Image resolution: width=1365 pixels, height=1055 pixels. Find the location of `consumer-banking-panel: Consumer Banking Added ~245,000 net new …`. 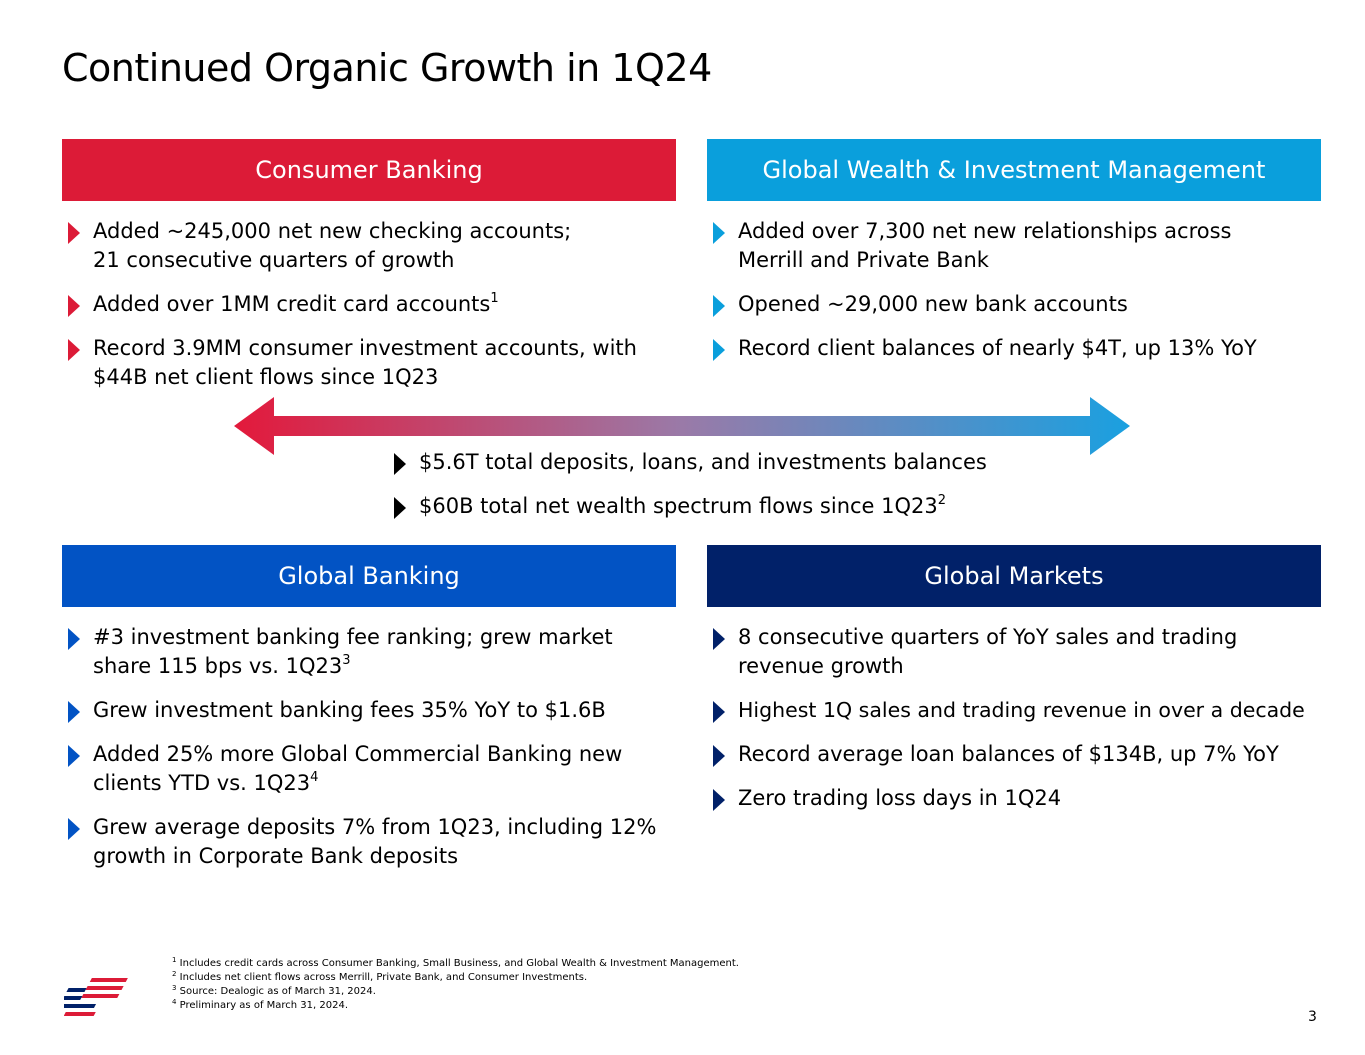

consumer-banking-panel: Consumer Banking Added ~245,000 net new … is located at coordinates (369, 265).